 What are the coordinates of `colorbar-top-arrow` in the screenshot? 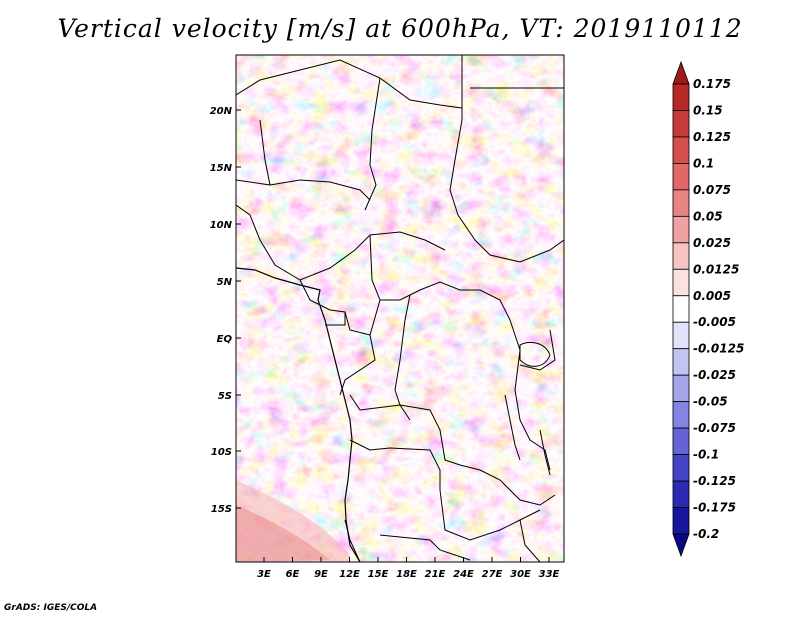 It's located at (681, 72).